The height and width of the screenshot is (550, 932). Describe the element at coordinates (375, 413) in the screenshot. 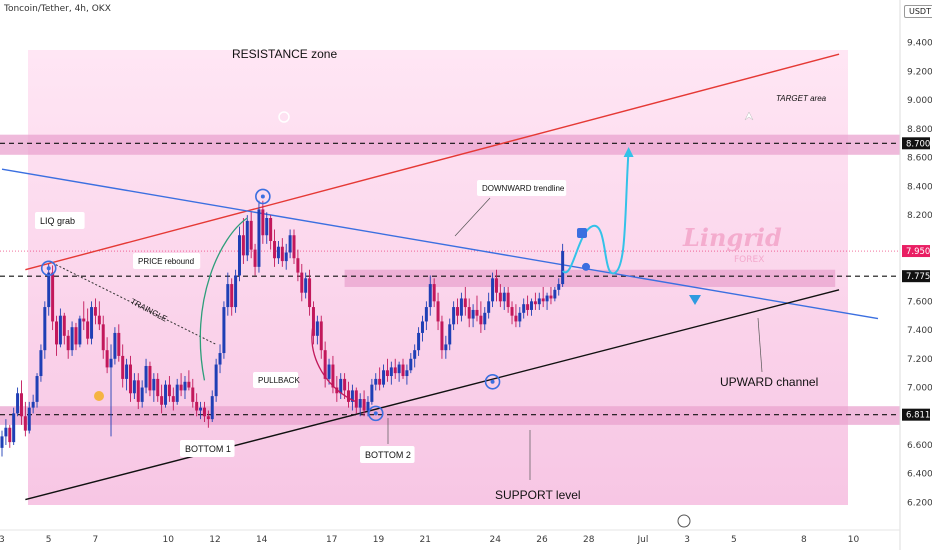

I see `bottom-2-marker` at that location.